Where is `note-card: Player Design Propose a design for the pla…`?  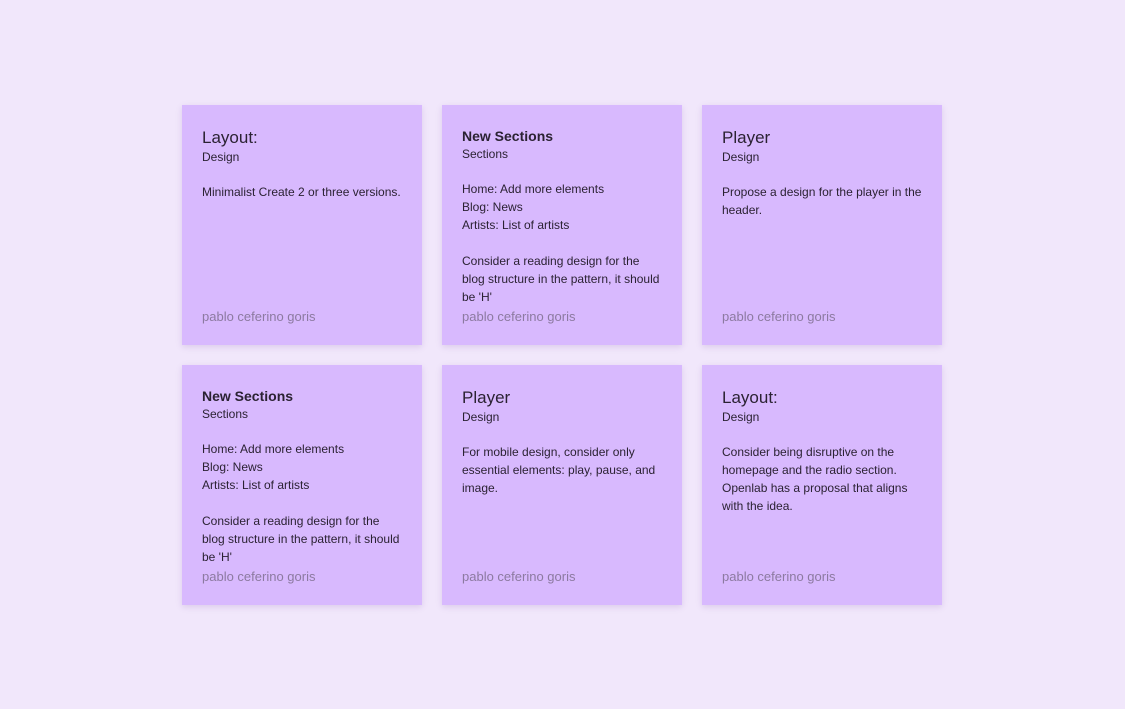
note-card: Player Design Propose a design for the pla… is located at coordinates (822, 225).